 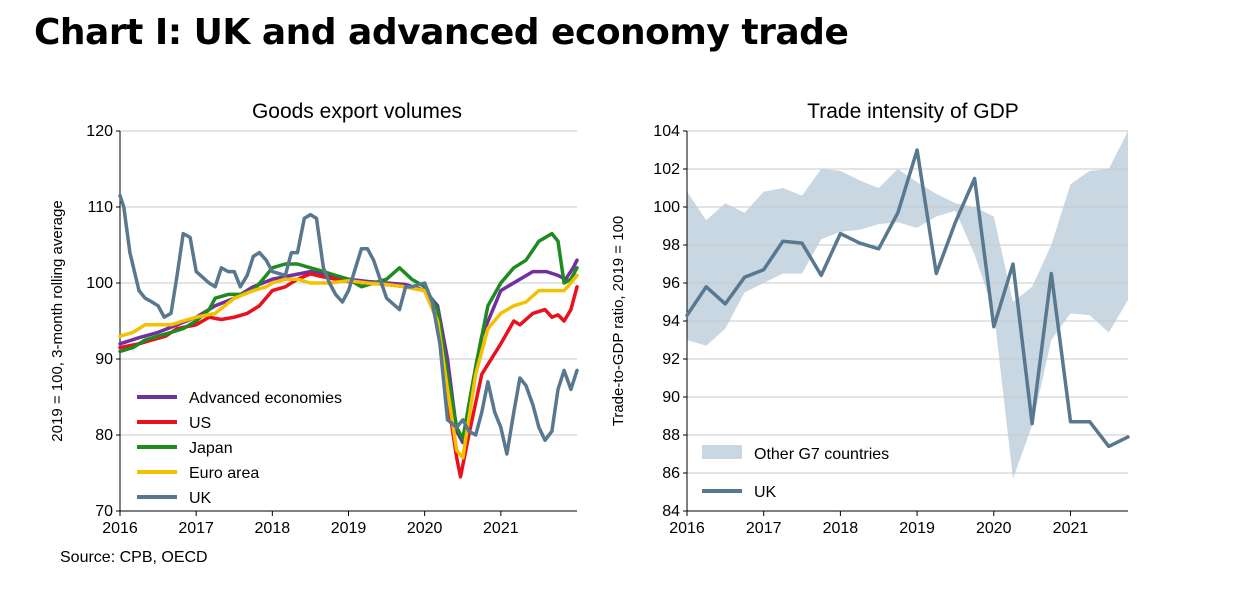 I want to click on source-note: Source: CPB, OECD, so click(x=134, y=557).